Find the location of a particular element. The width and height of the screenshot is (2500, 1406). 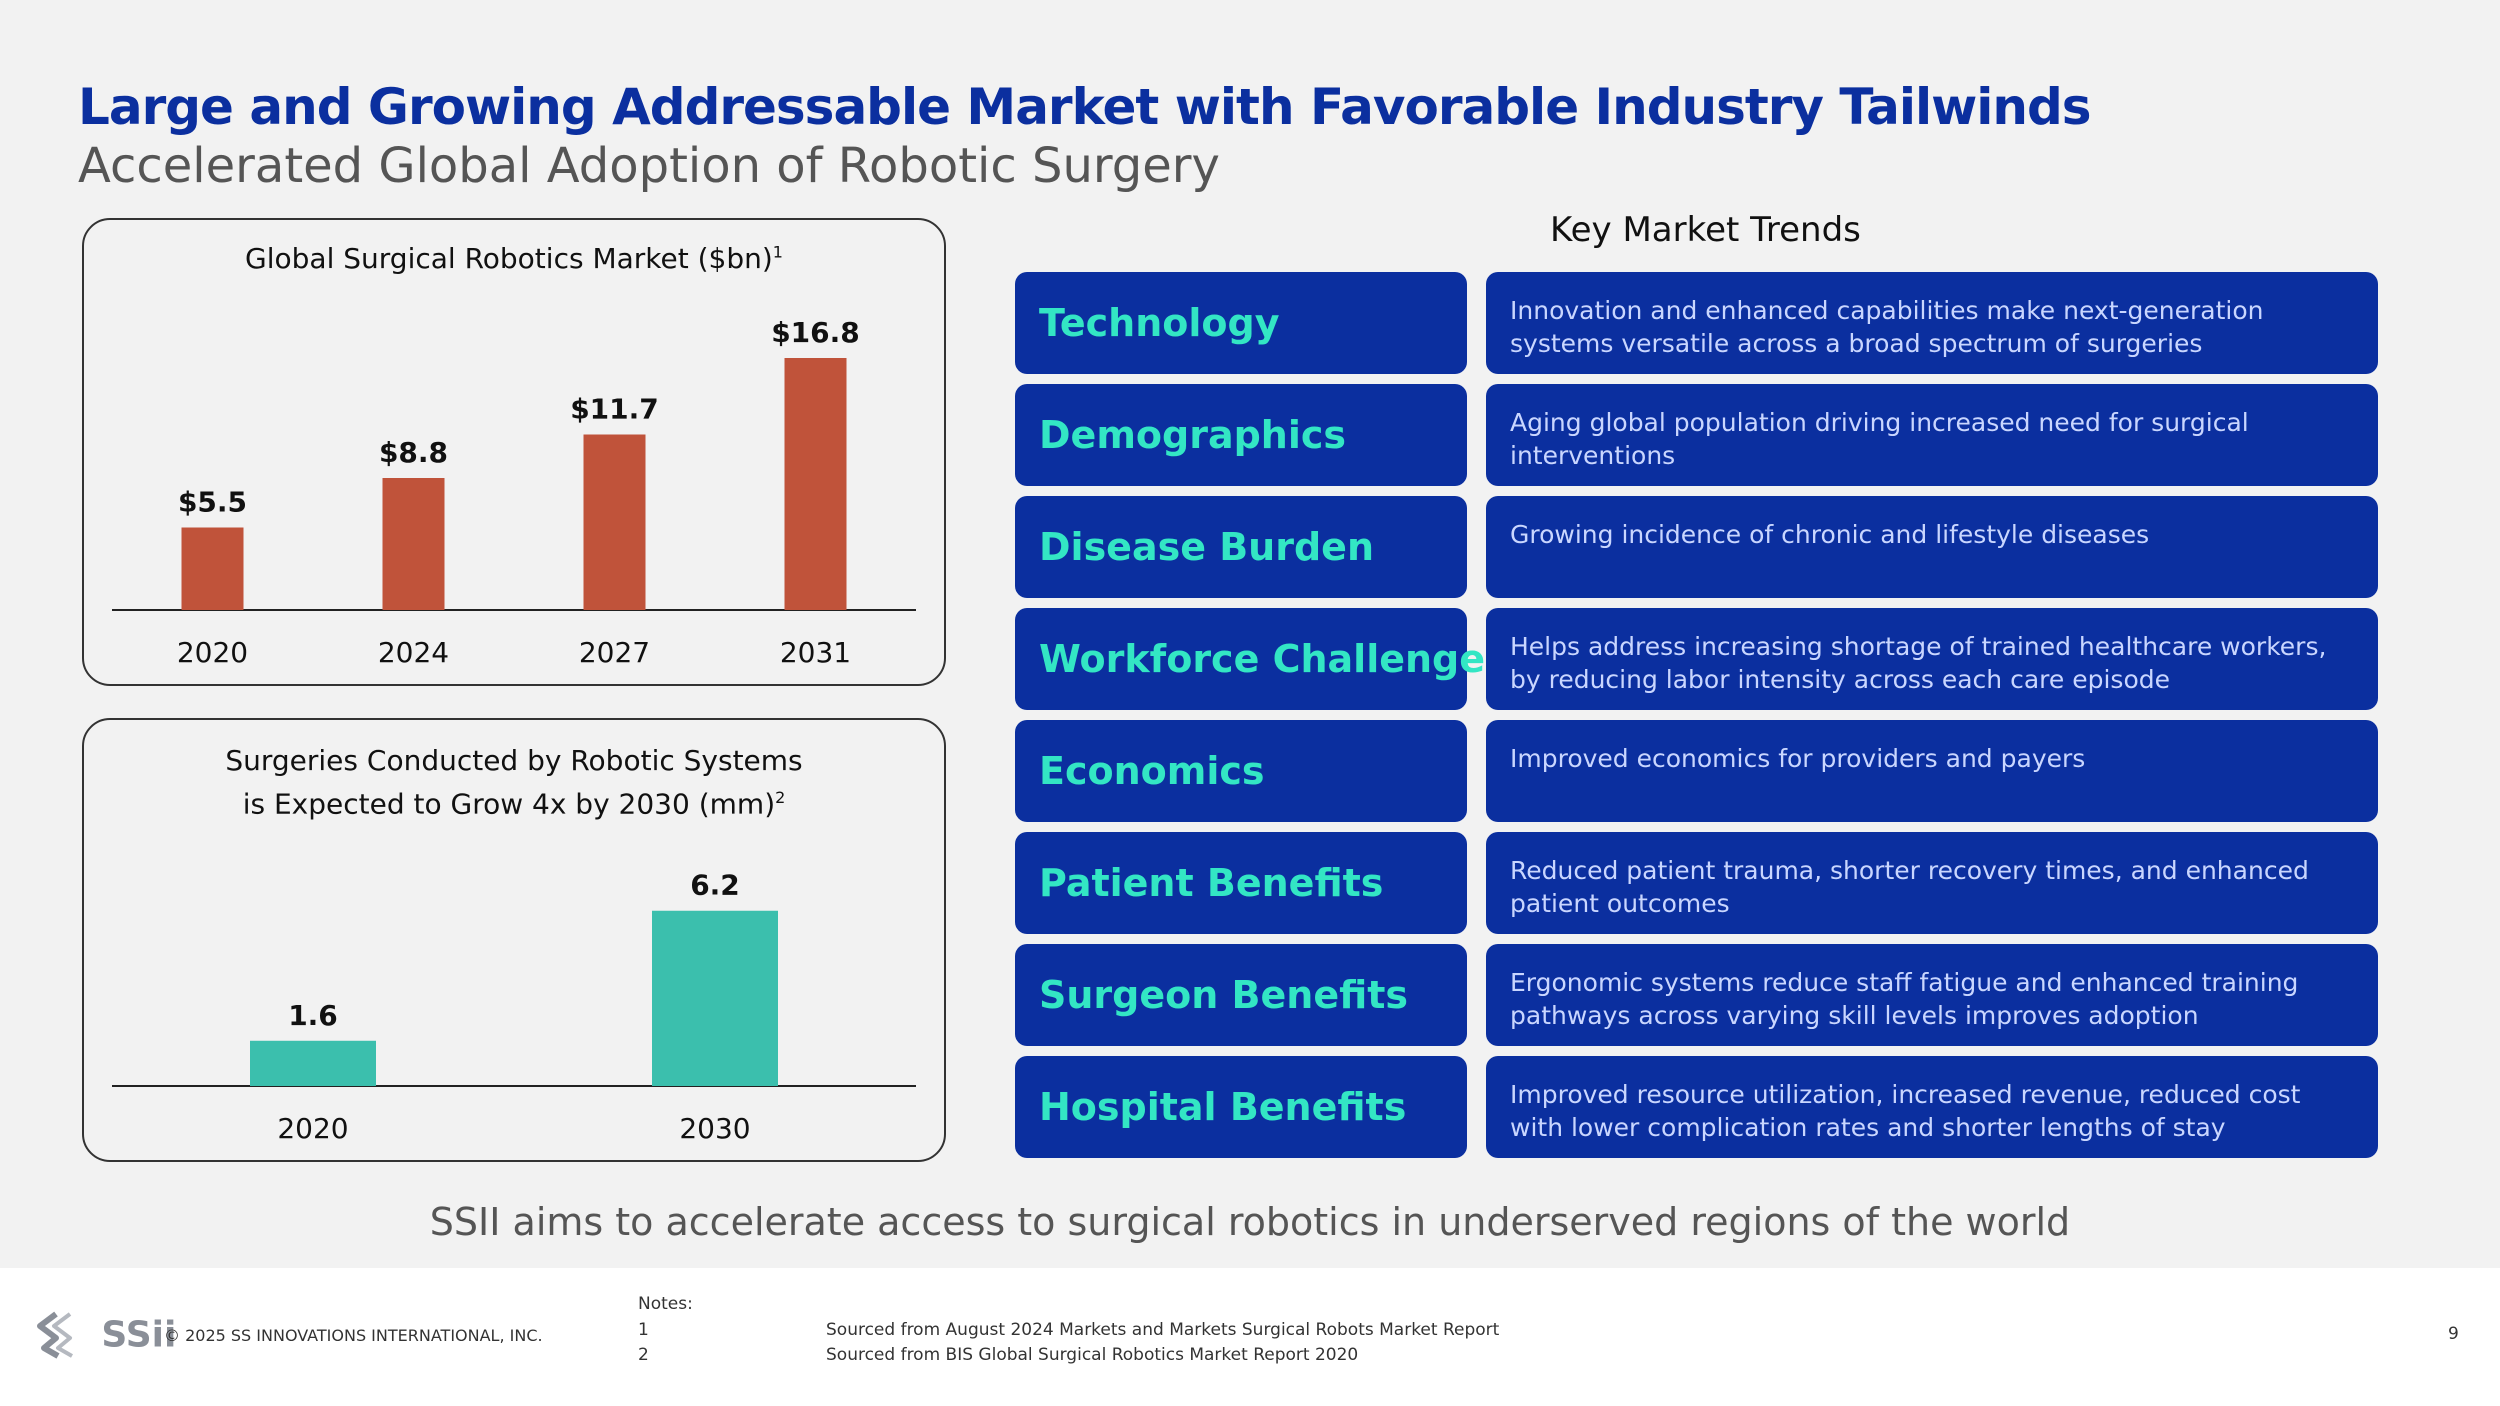

x-tick-label: 2031 is located at coordinates (815, 652).